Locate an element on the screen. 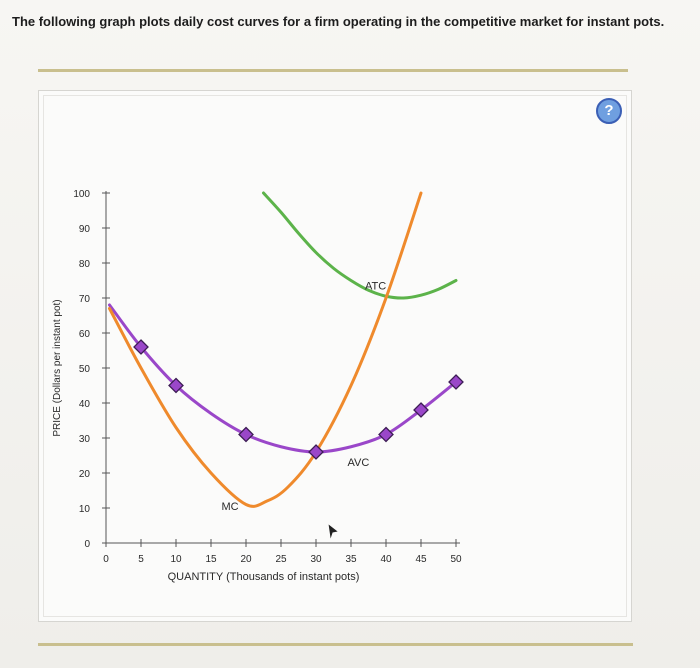  y-tick-label: 80 is located at coordinates (85, 264).